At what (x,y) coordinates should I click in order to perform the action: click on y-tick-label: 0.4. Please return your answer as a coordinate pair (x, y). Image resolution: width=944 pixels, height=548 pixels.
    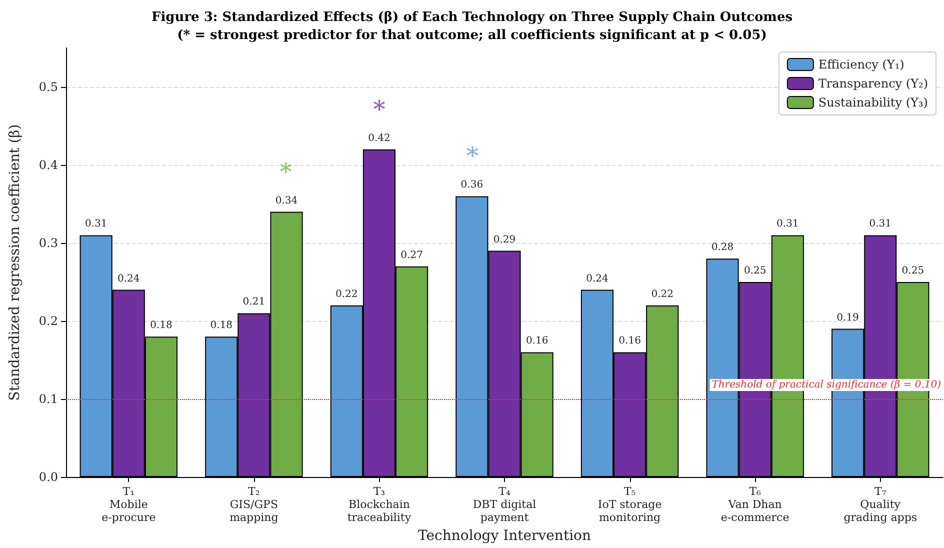
    Looking at the image, I should click on (48, 165).